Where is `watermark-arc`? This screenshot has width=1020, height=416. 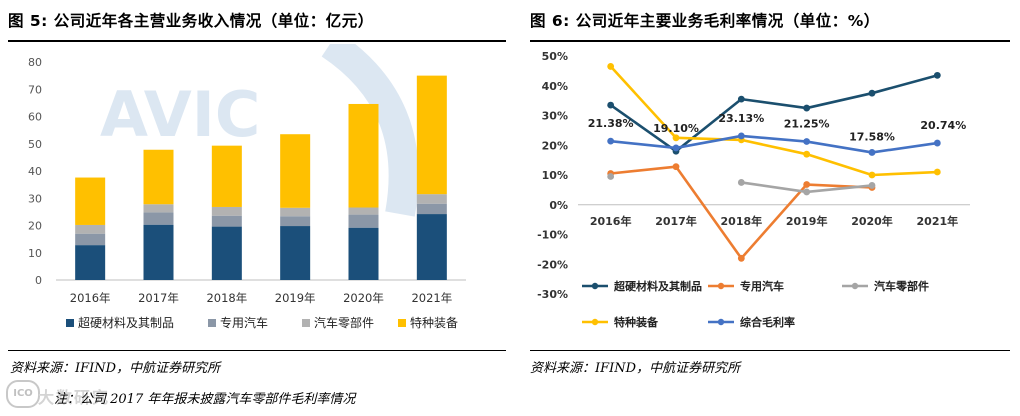 watermark-arc is located at coordinates (370, 130).